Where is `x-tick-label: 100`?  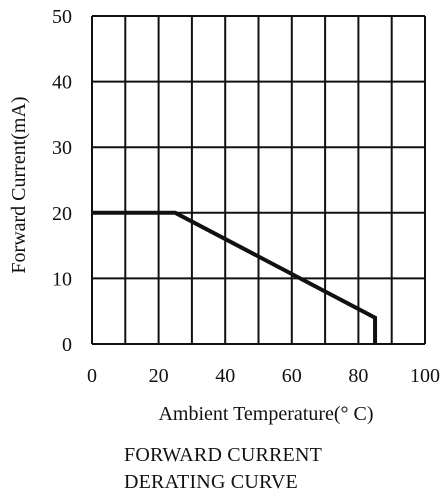
x-tick-label: 100 is located at coordinates (425, 376).